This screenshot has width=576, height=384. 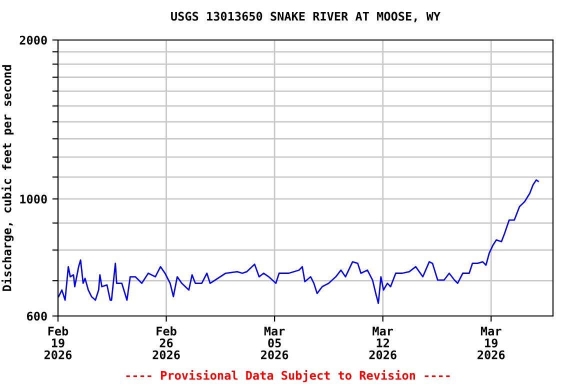 I want to click on x-tick-label: Mar 05 2026, so click(x=274, y=343).